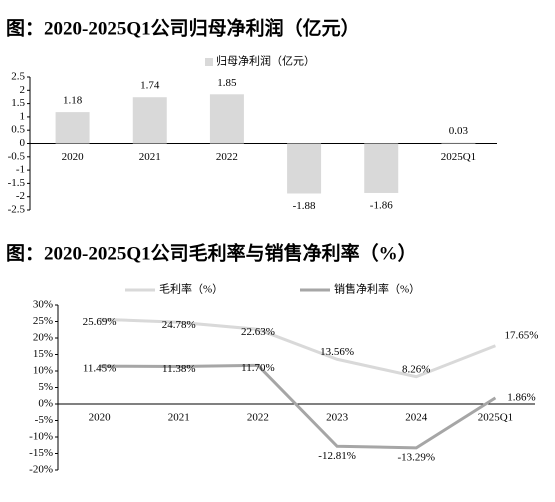  I want to click on y-tick-label: 2, so click(23, 90).